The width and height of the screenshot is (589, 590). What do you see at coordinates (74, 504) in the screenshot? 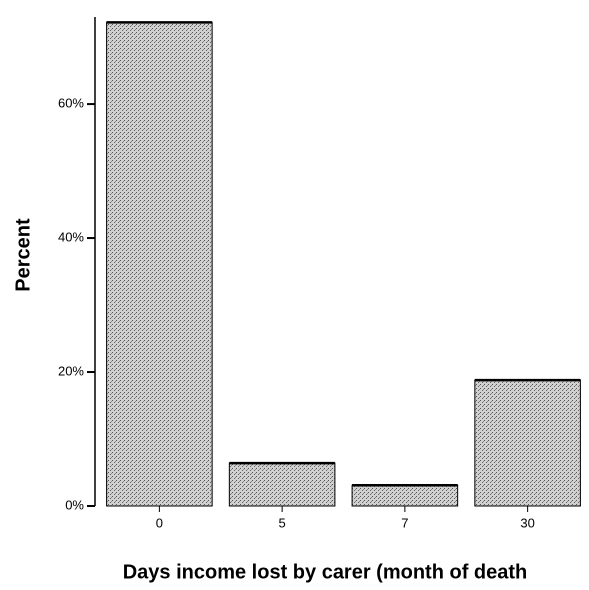
I see `y-tick-label: 0%` at bounding box center [74, 504].